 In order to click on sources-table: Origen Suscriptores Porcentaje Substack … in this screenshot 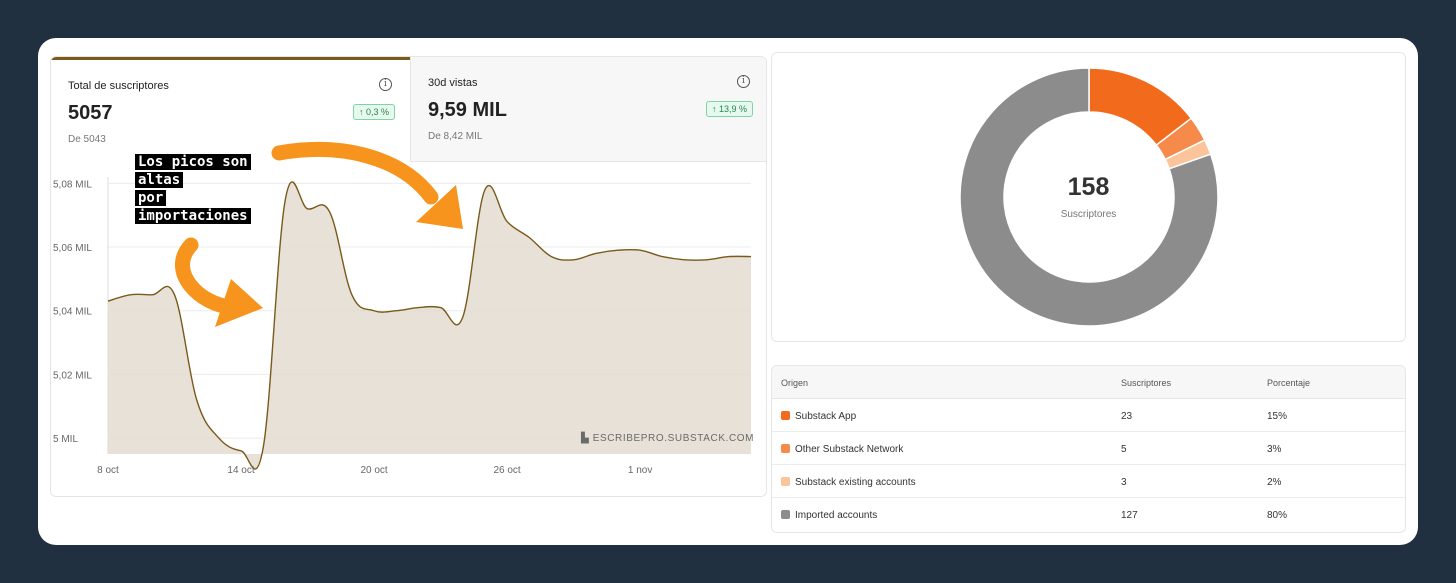, I will do `click(1088, 449)`.